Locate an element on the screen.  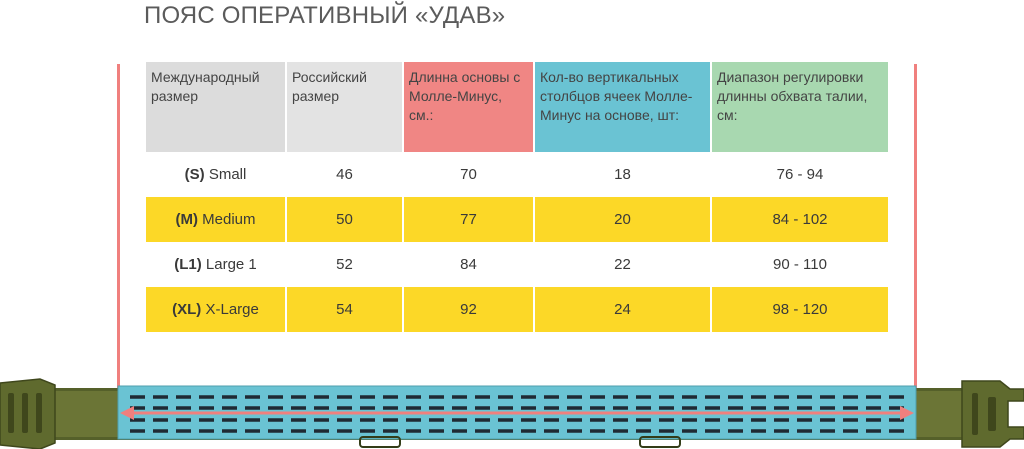
table-row: (M) Medium 50 77 20 84 - 102 is located at coordinates (517, 219).